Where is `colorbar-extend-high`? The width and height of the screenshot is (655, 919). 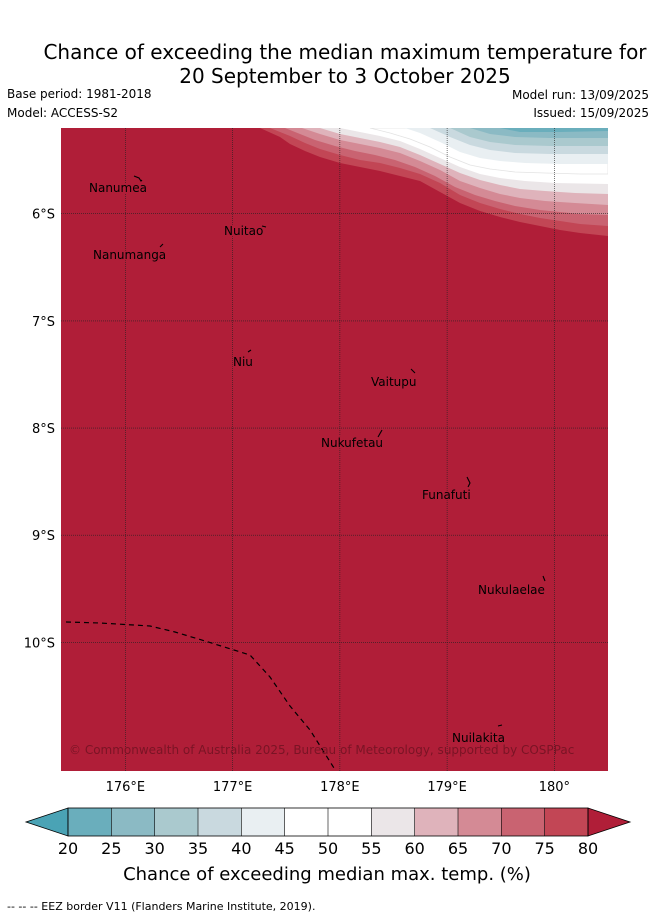
colorbar-extend-high is located at coordinates (609, 822).